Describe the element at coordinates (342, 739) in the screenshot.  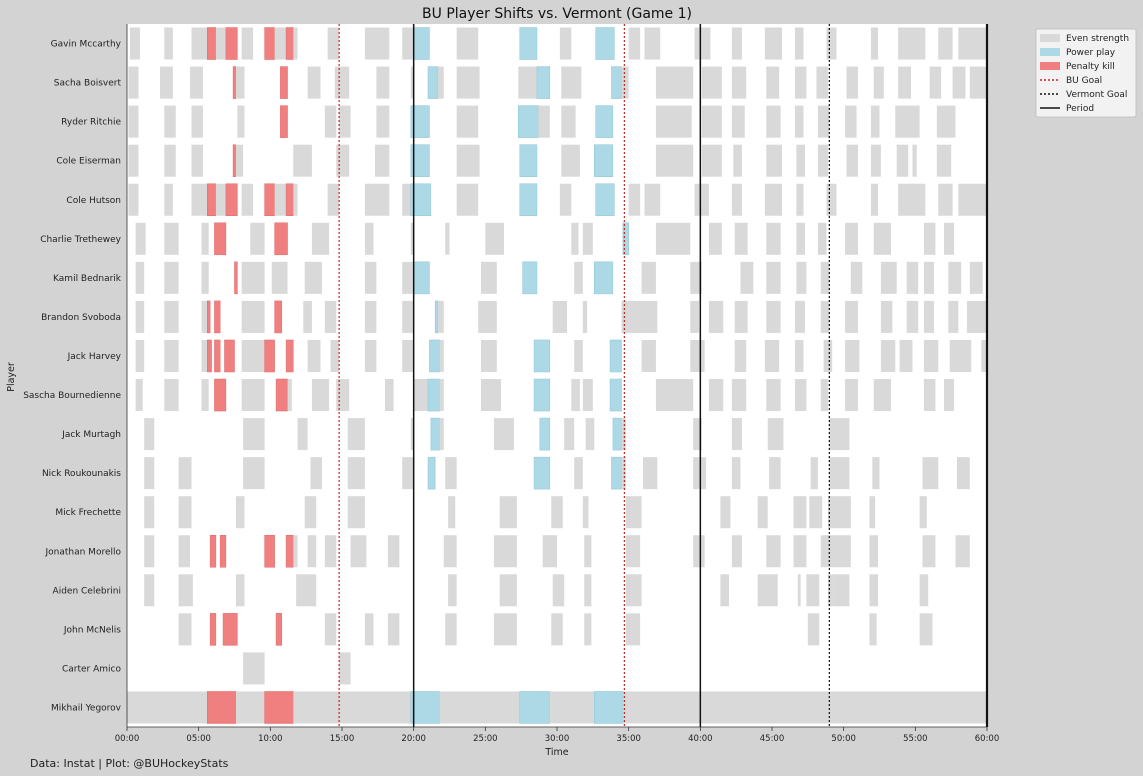
I see `x-tick-label: 15:00` at that location.